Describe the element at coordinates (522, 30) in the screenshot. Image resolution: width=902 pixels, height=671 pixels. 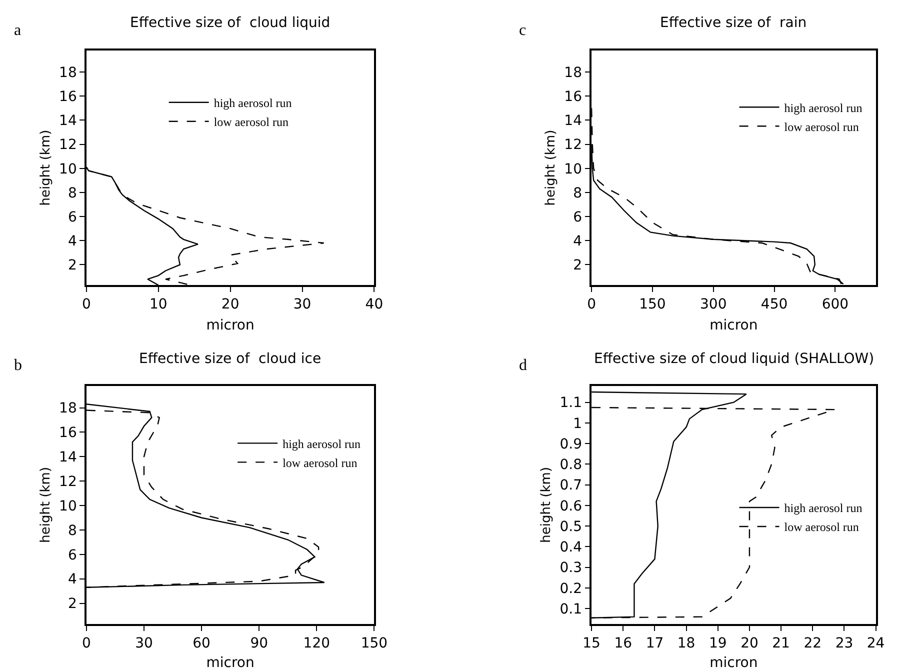
I see `chart-subtitle: c` at that location.